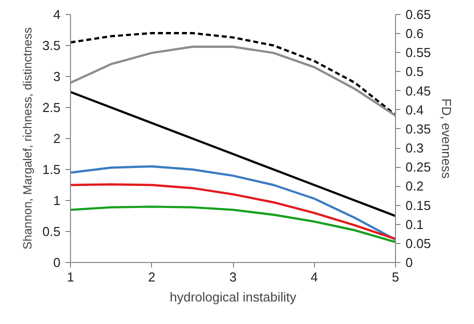 This screenshot has width=474, height=324. Describe the element at coordinates (57, 200) in the screenshot. I see `y-tick-label: 1` at that location.